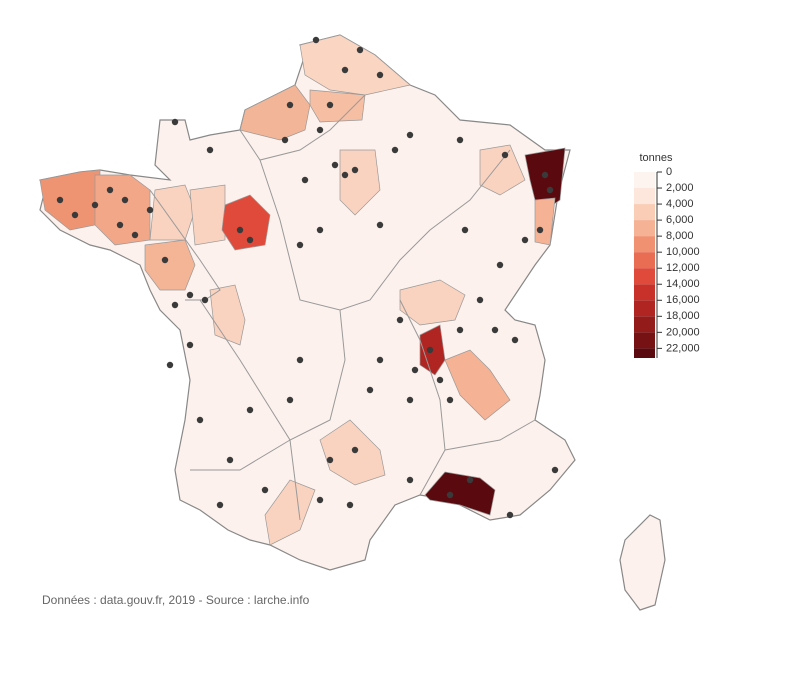 Image resolution: width=800 pixels, height=689 pixels. I want to click on legend-tick-label: 22,000, so click(683, 348).